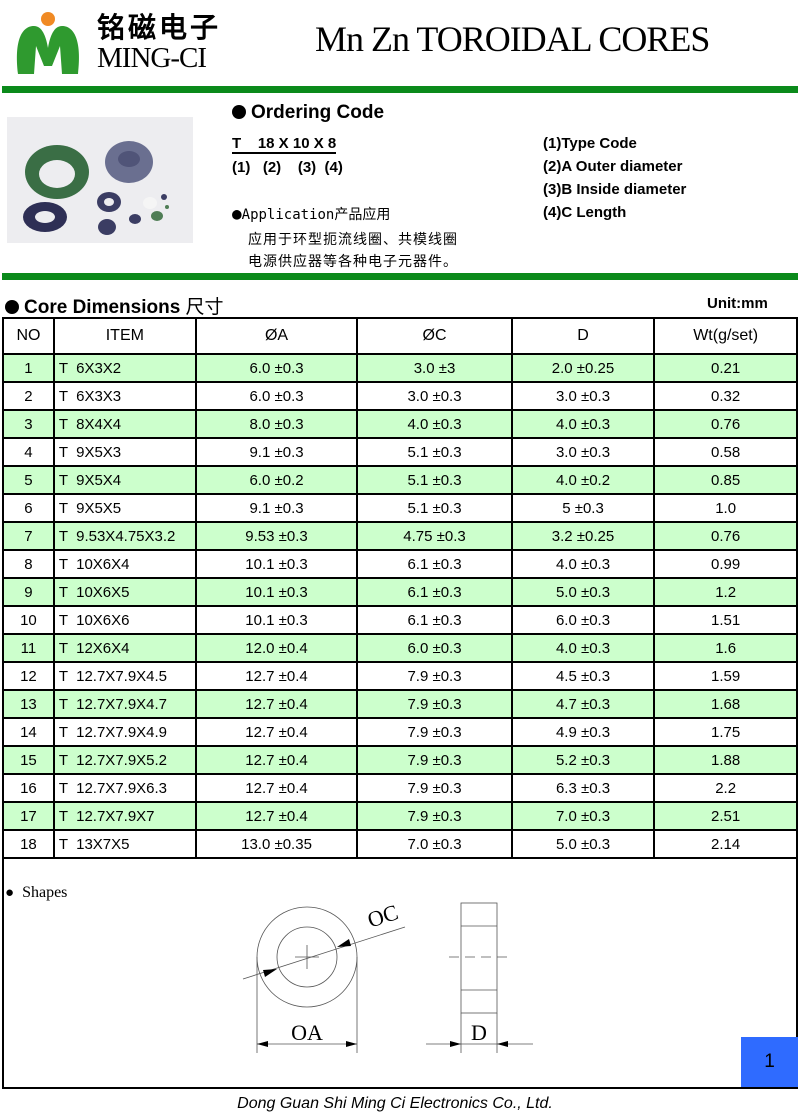 This screenshot has height=1120, width=800. What do you see at coordinates (725, 592) in the screenshot?
I see `cell-weight: 1.2` at bounding box center [725, 592].